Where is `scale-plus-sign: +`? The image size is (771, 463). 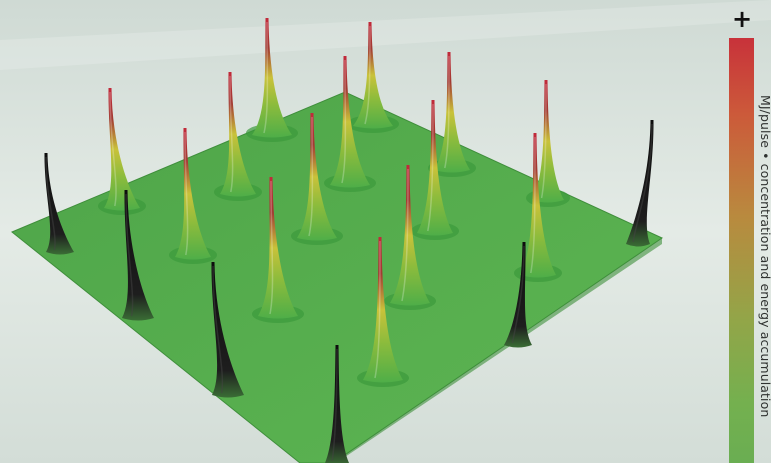
scale-plus-sign: + is located at coordinates (742, 19).